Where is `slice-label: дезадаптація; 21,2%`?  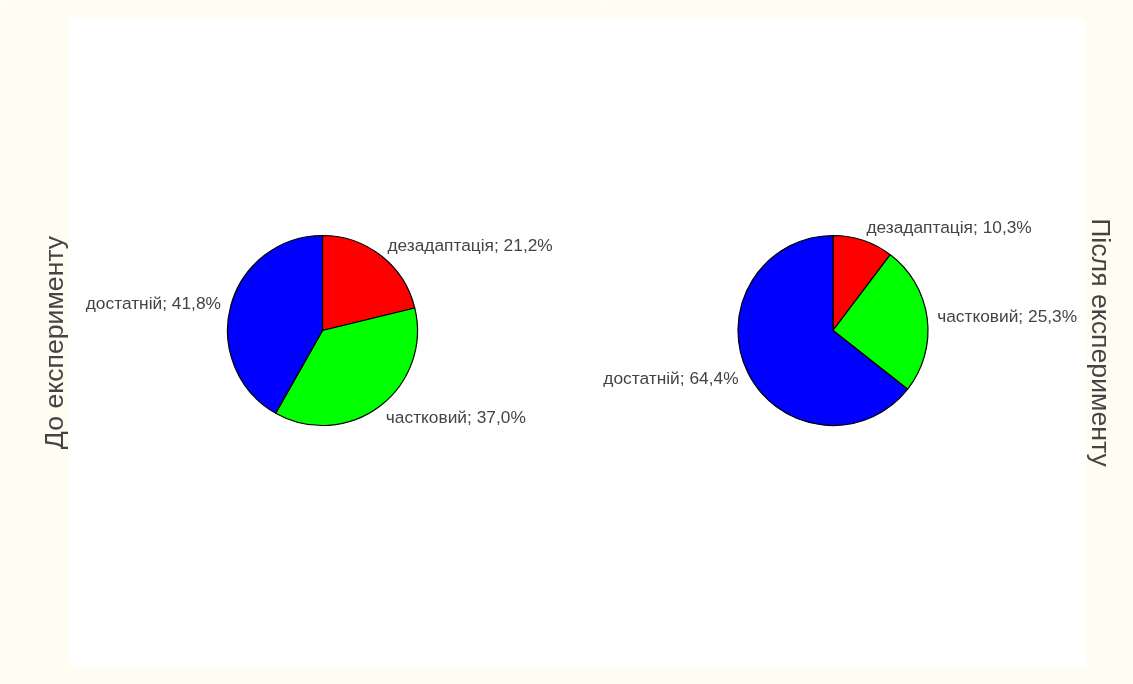 slice-label: дезадаптація; 21,2% is located at coordinates (470, 244).